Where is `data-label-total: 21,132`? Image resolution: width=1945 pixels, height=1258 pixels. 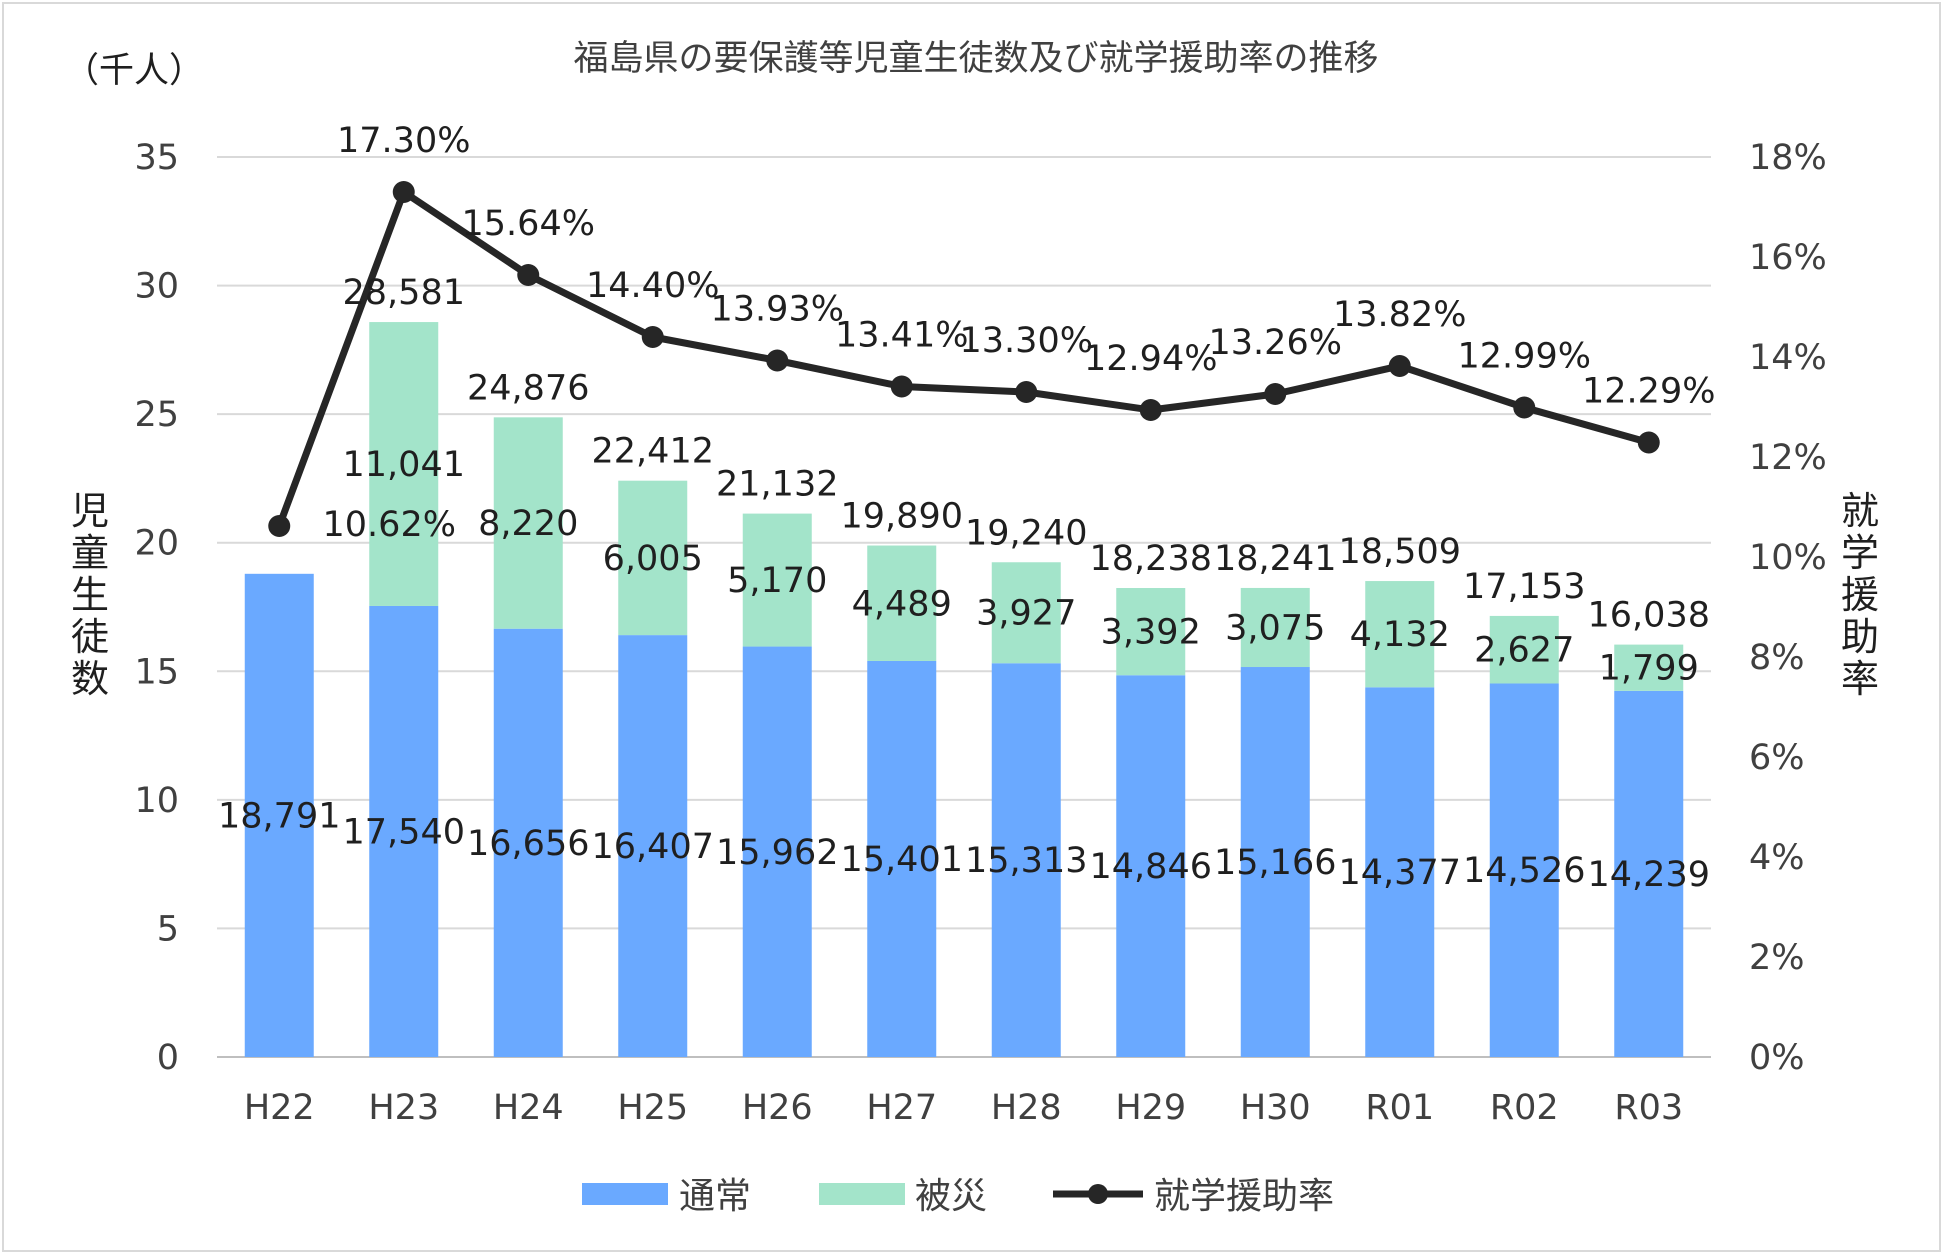
data-label-total: 21,132 is located at coordinates (777, 485).